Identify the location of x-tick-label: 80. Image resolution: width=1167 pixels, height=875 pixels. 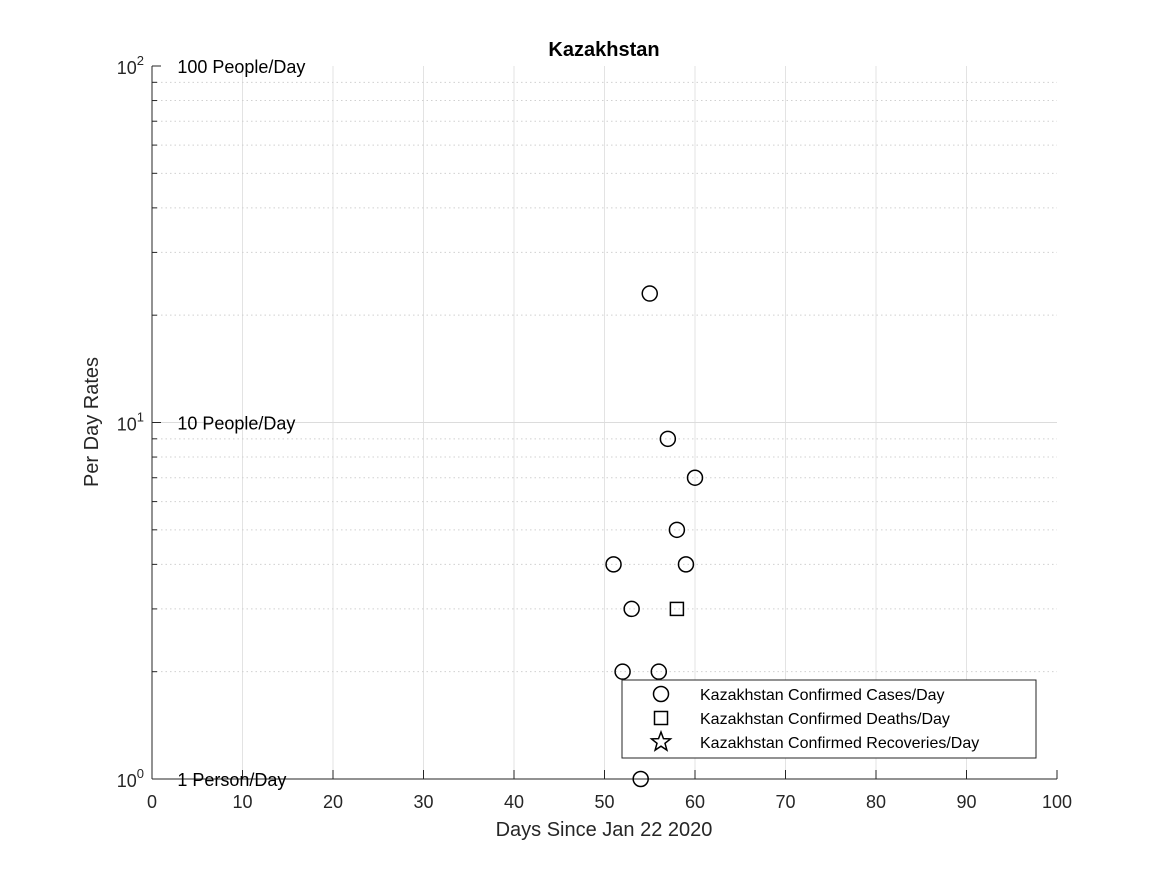
(876, 802).